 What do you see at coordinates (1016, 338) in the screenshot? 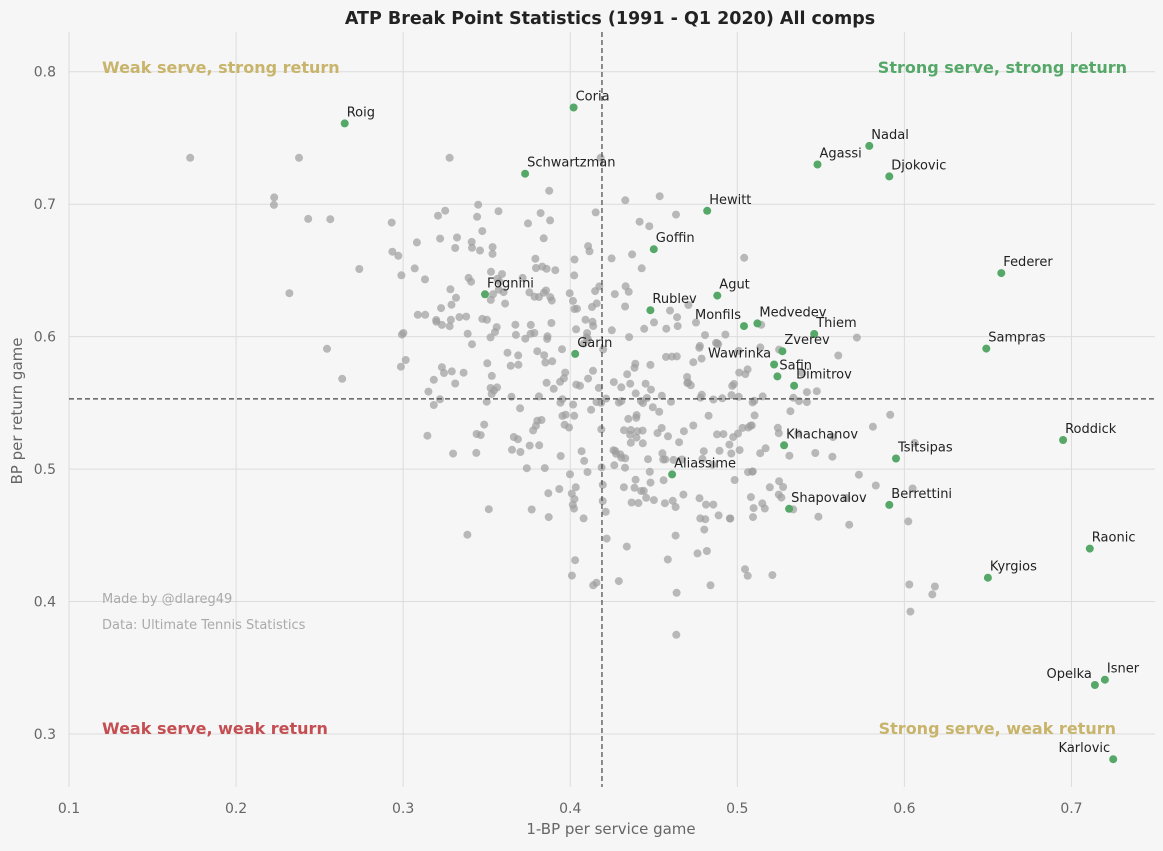
I see `player-label: Sampras` at bounding box center [1016, 338].